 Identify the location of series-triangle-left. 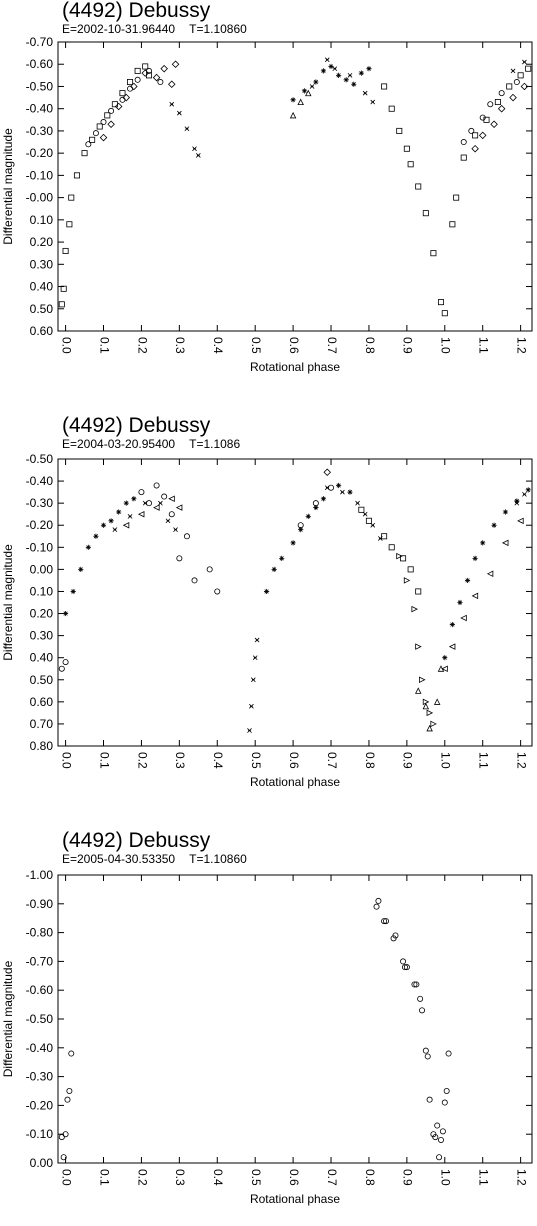
(323, 583).